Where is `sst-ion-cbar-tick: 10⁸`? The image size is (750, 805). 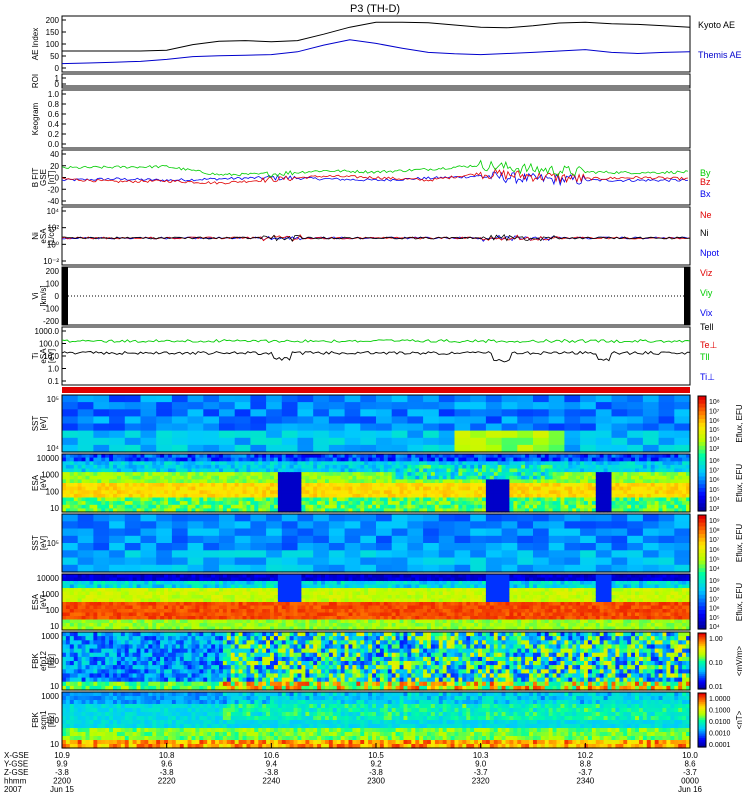 sst-ion-cbar-tick: 10⁸ is located at coordinates (714, 402).